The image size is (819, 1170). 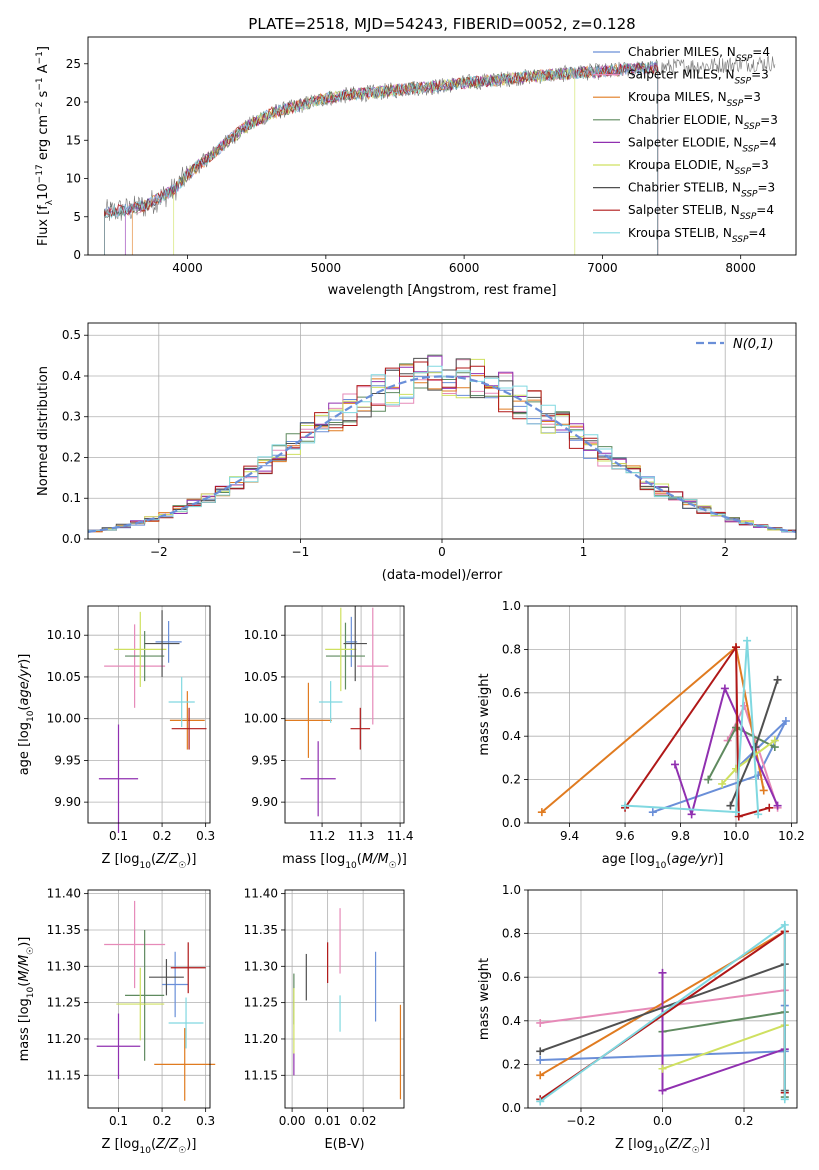 What do you see at coordinates (261, 894) in the screenshot?
I see `y-tick-label: 11.40` at bounding box center [261, 894].